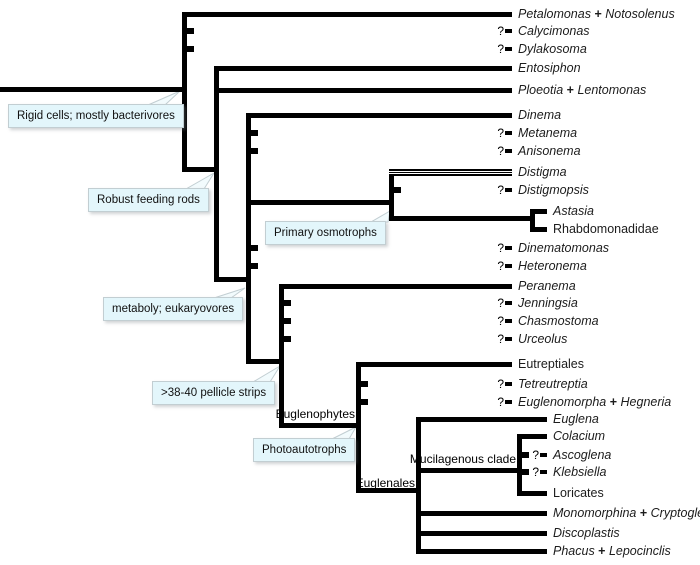  I want to click on branch-phacus, so click(481, 551).